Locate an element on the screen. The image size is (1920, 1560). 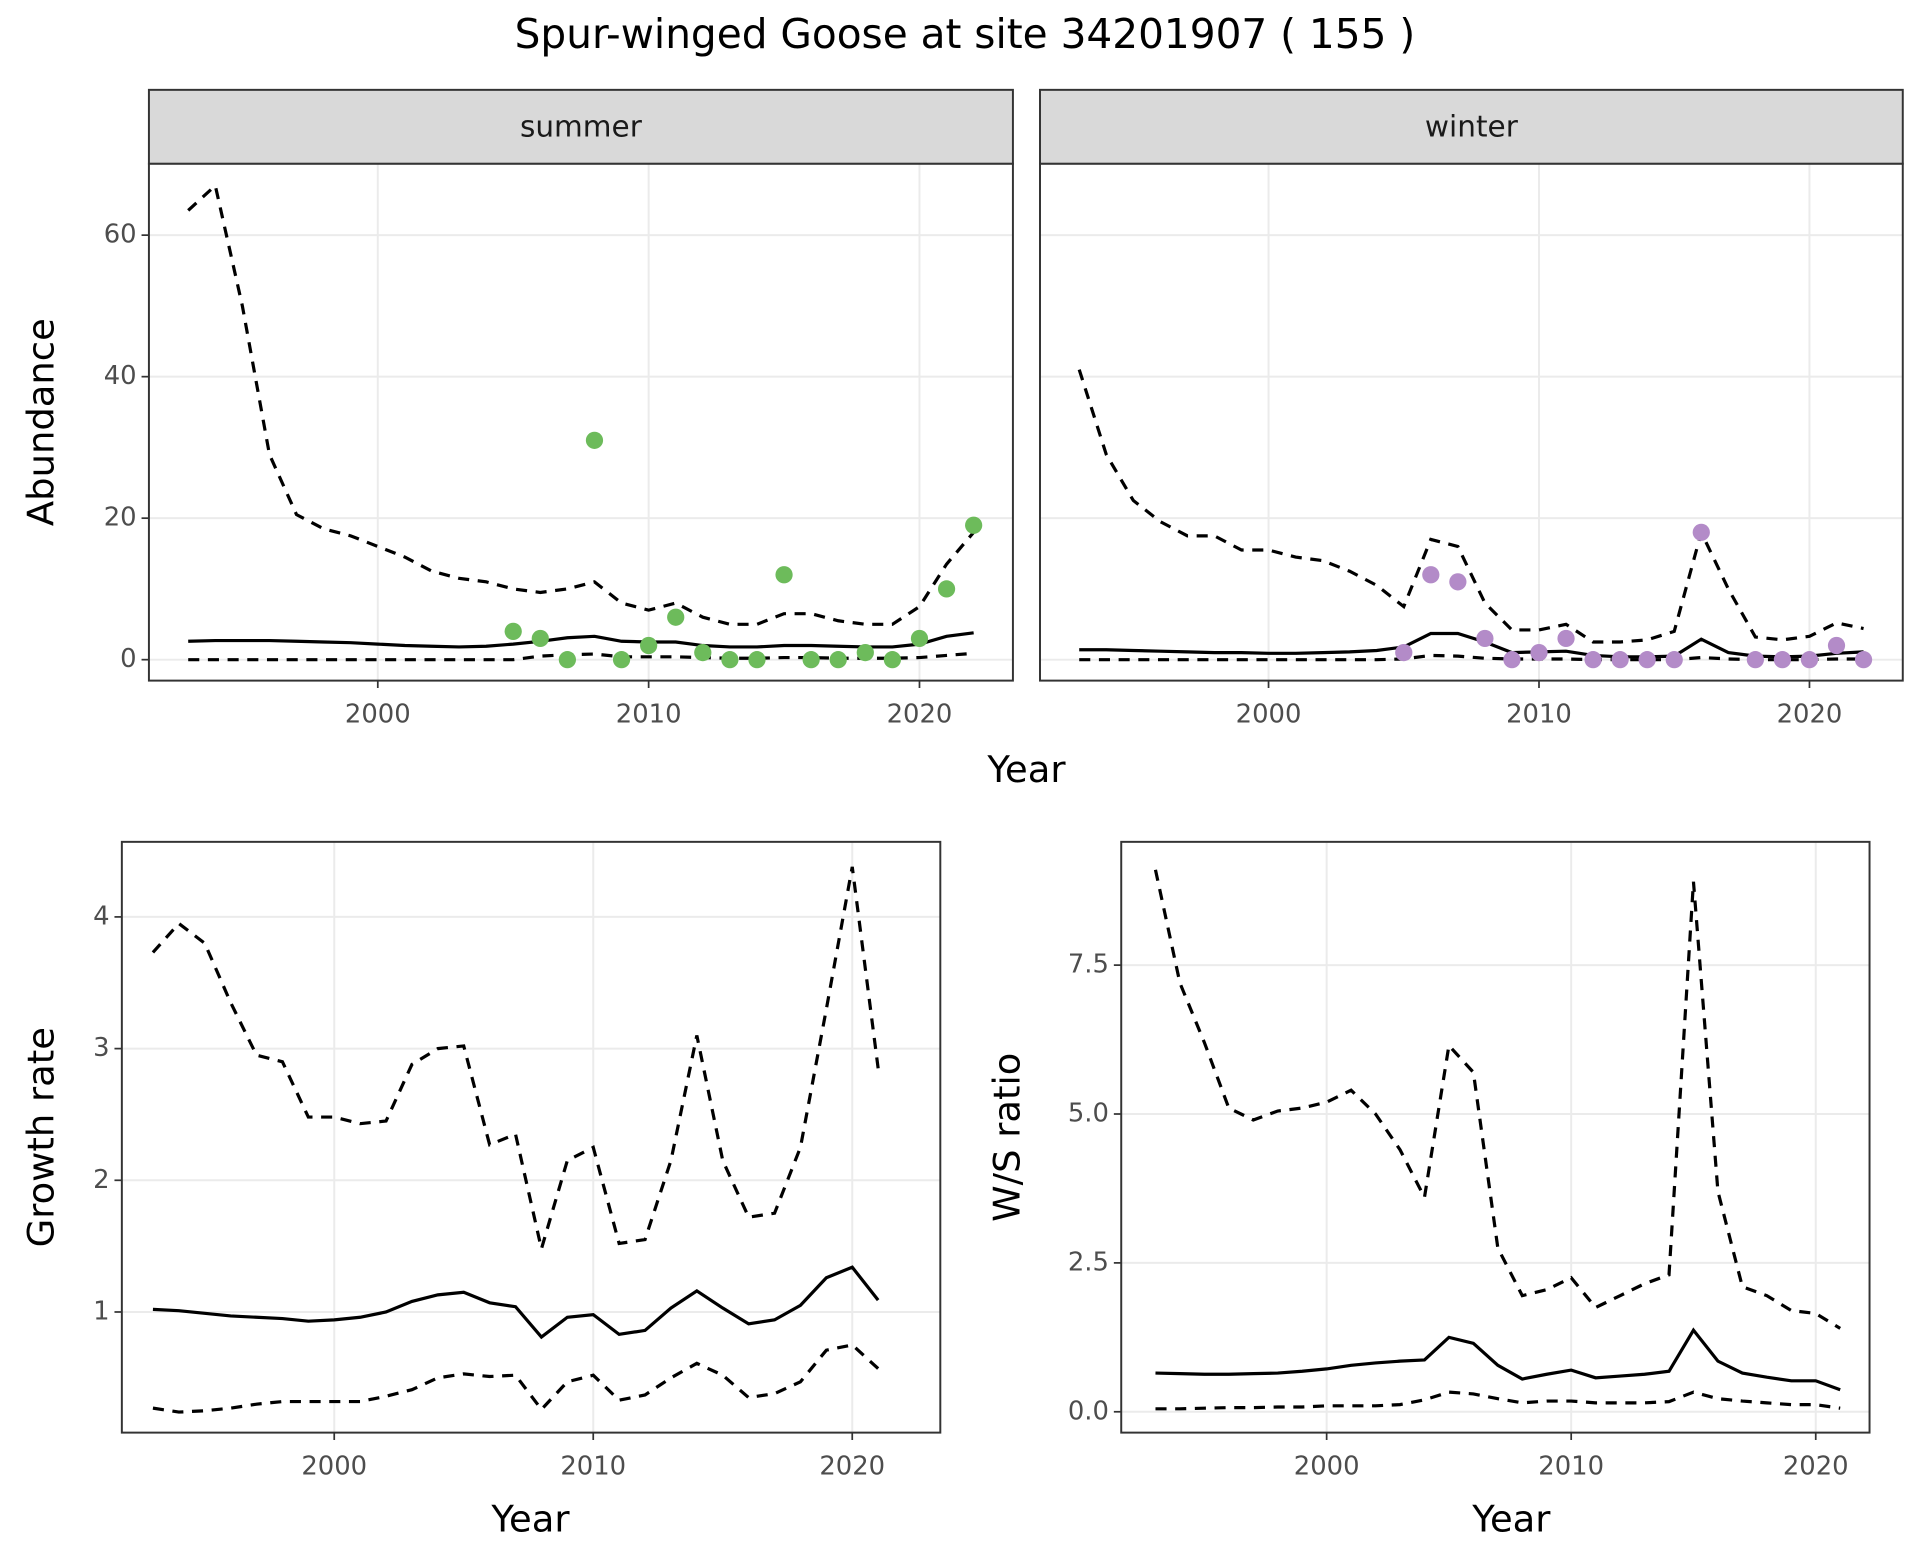
y-tick-label: 40 is located at coordinates (120, 376).